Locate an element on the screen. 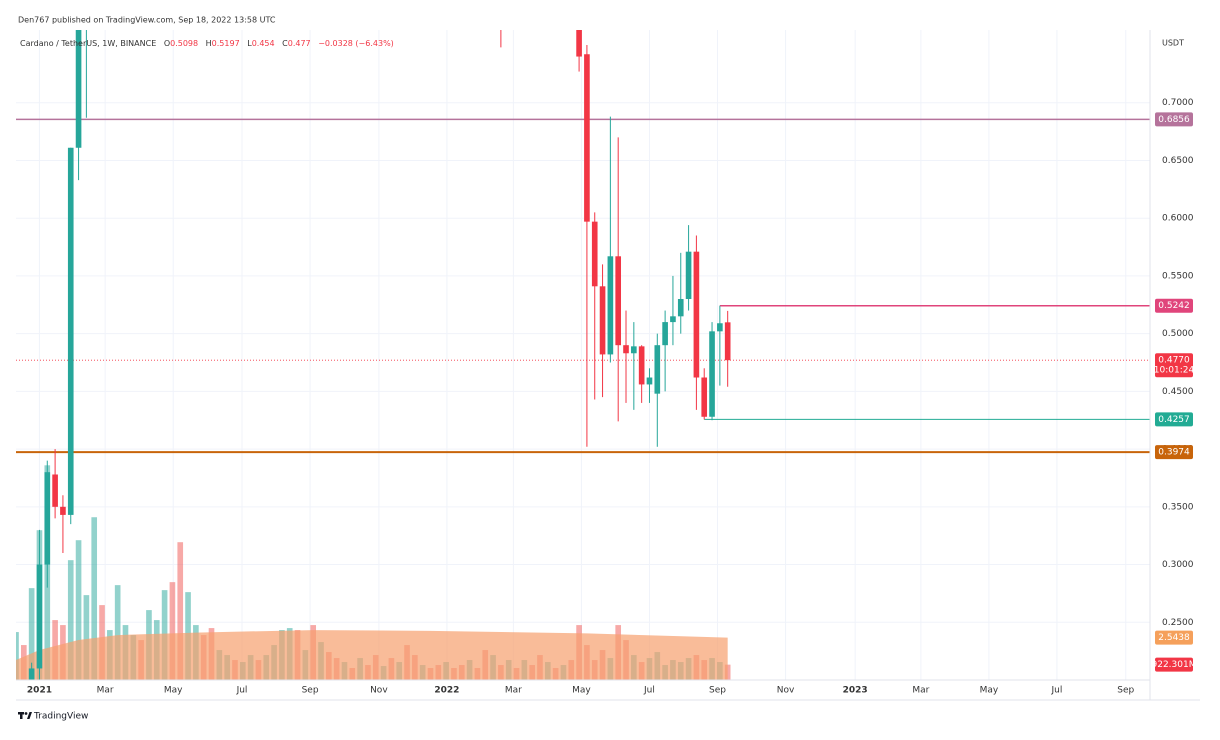 The image size is (1220, 740). countdown: 10:01:24 is located at coordinates (1174, 371).